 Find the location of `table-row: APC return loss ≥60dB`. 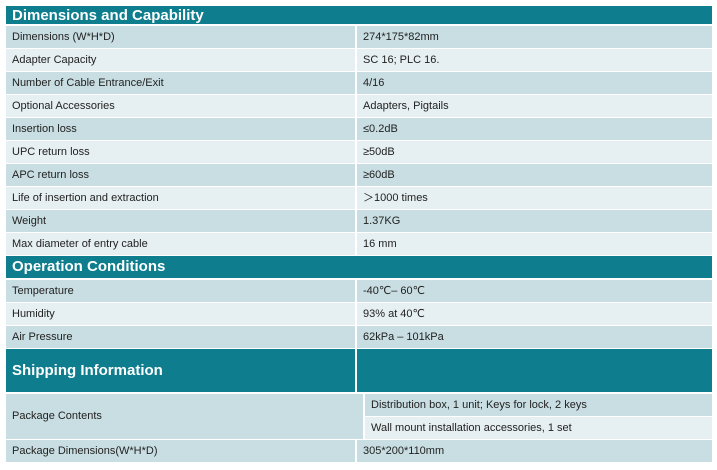

table-row: APC return loss ≥60dB is located at coordinates (359, 175).